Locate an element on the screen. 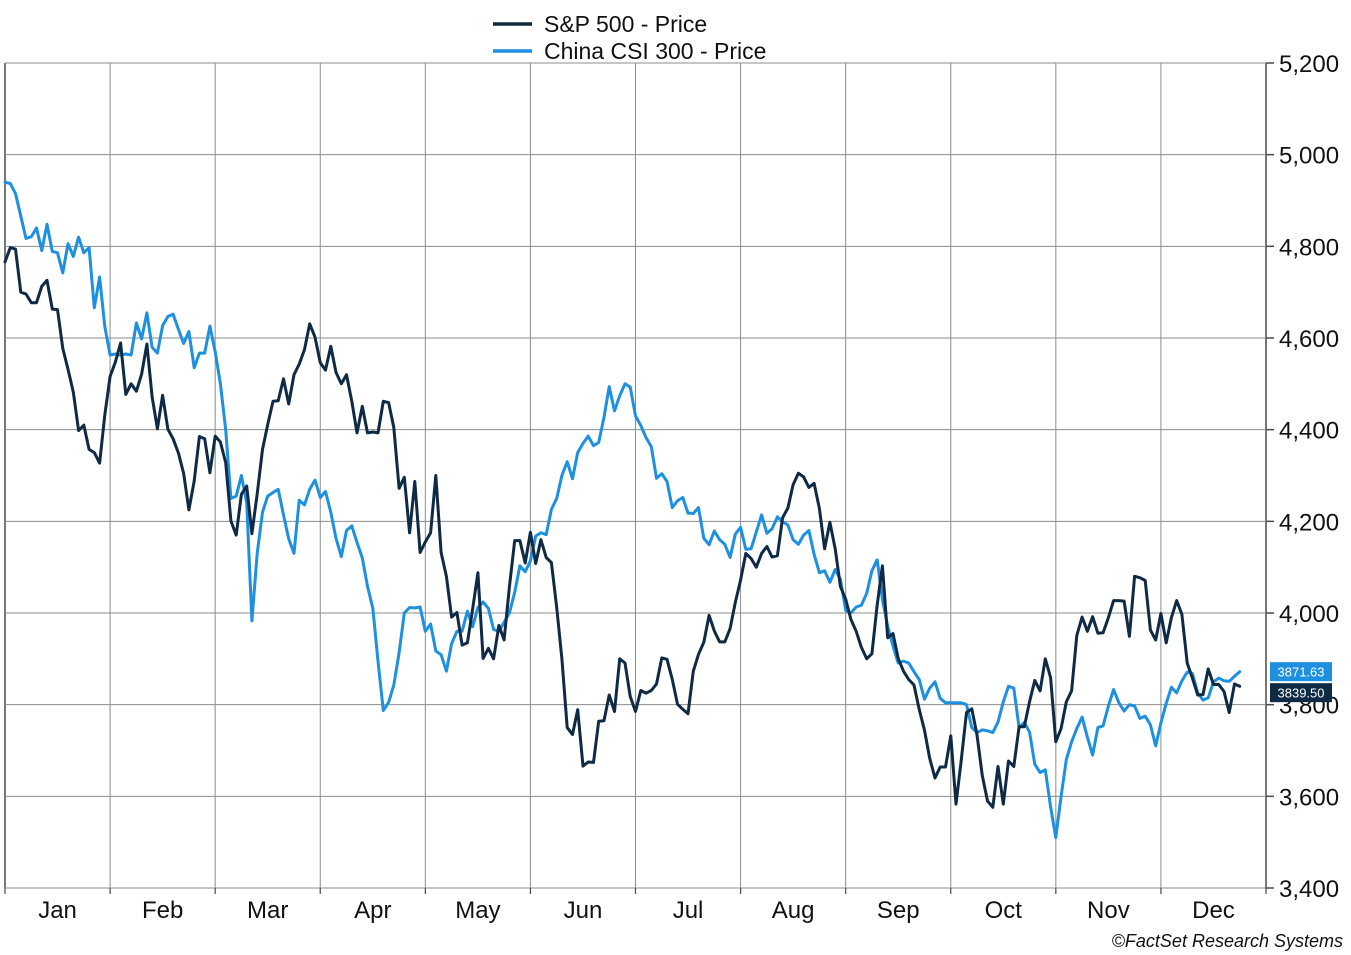 This screenshot has width=1351, height=955. legend-label: China CSI 300 - Price is located at coordinates (655, 51).